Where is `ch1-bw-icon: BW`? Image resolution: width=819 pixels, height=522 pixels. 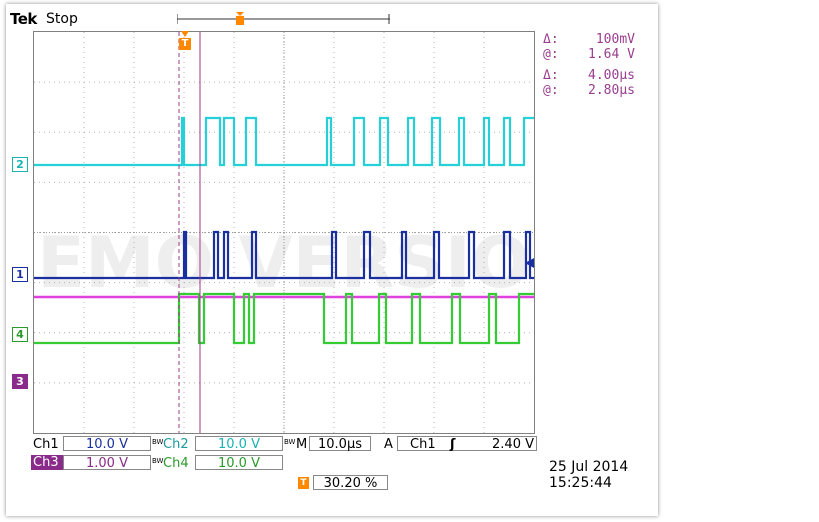
ch1-bw-icon: BW is located at coordinates (158, 442).